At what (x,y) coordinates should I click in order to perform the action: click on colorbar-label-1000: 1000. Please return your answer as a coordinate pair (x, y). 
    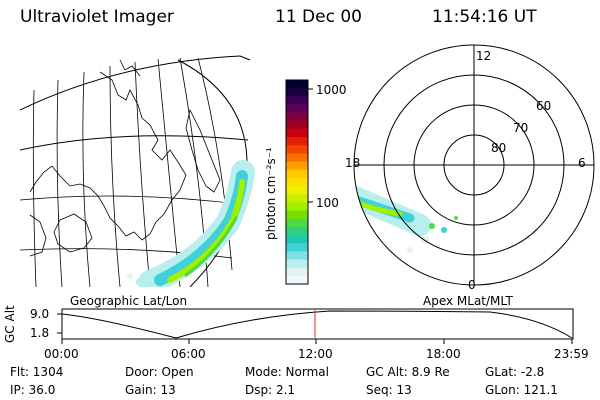
    Looking at the image, I should click on (331, 90).